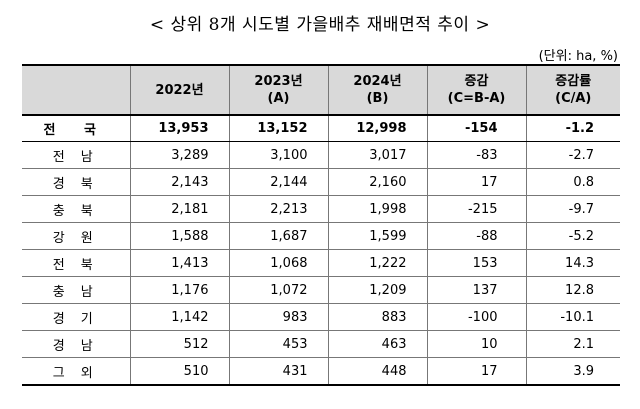  Describe the element at coordinates (377, 371) in the screenshot. I see `cell-2024: 448` at that location.